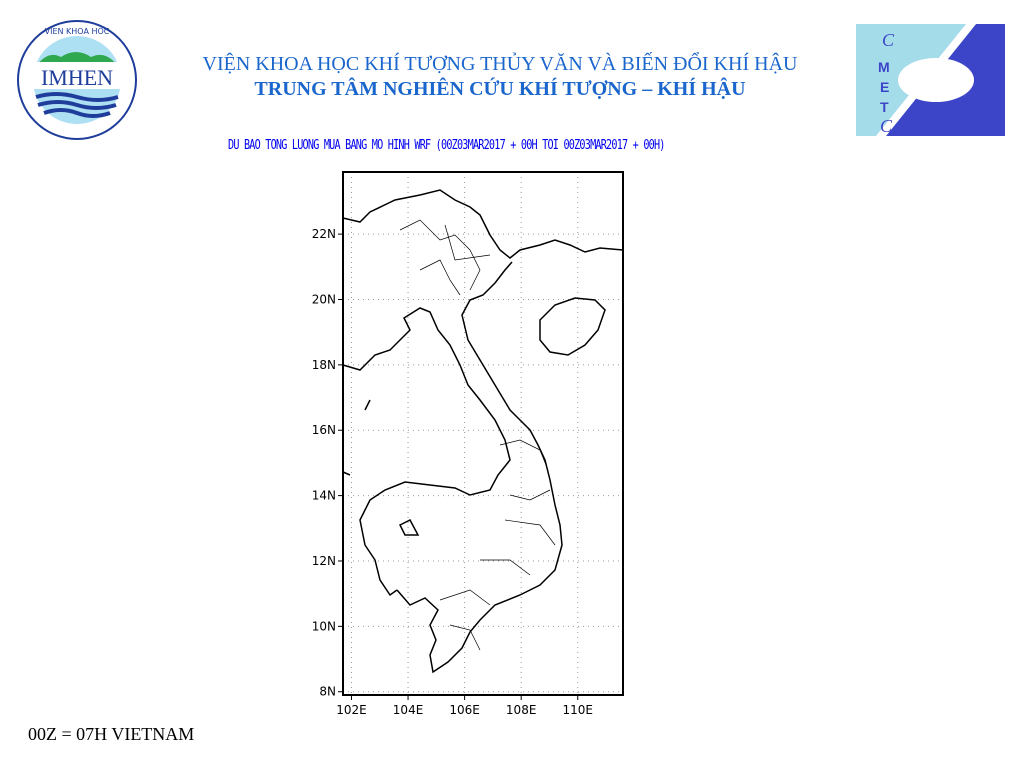  I want to click on svg-text: M, so click(884, 67).